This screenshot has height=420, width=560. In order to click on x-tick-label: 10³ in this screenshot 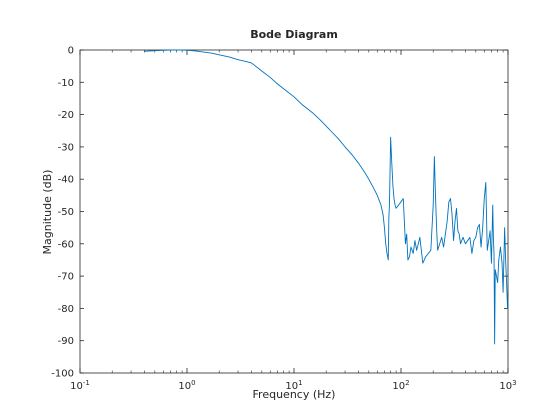, I will do `click(507, 385)`.